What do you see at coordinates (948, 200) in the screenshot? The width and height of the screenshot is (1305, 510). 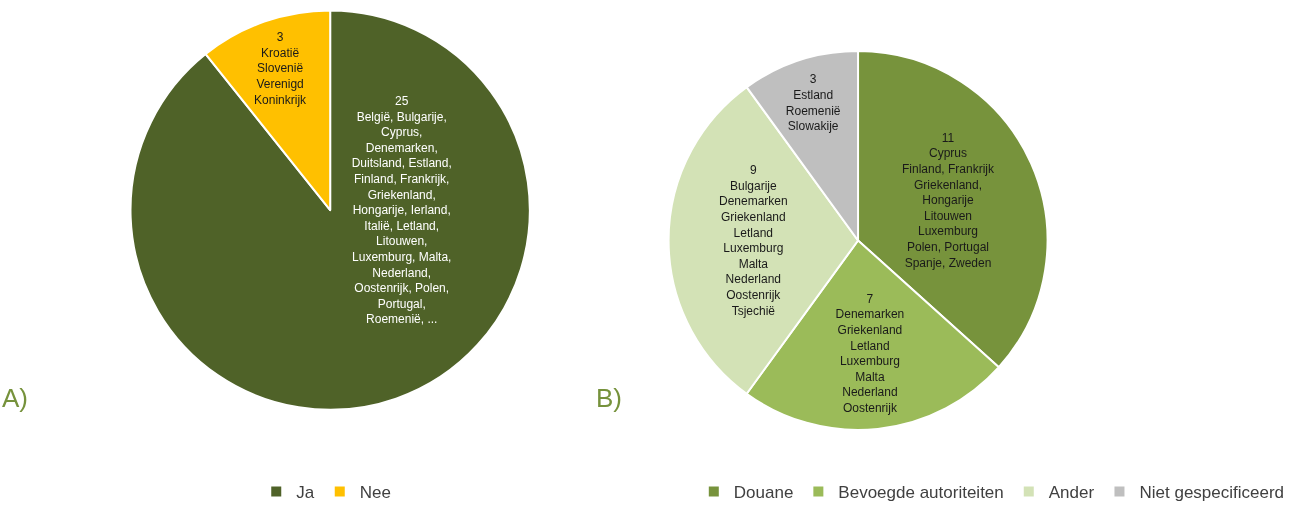 I see `text: 11 Cyprus Finland, Frankrijk Griekenland, Hongarije Litouwen Luxemburg Polen, Portugal Spanje, Zweden` at bounding box center [948, 200].